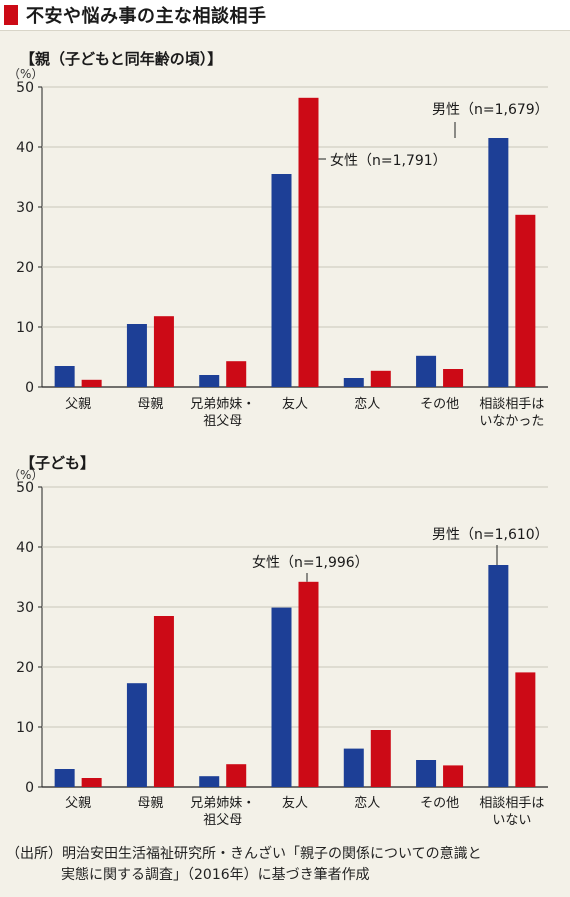 Image resolution: width=570 pixels, height=897 pixels. What do you see at coordinates (146, 16) in the screenshot?
I see `page-title: 不安や悩み事の主な相談相手` at bounding box center [146, 16].